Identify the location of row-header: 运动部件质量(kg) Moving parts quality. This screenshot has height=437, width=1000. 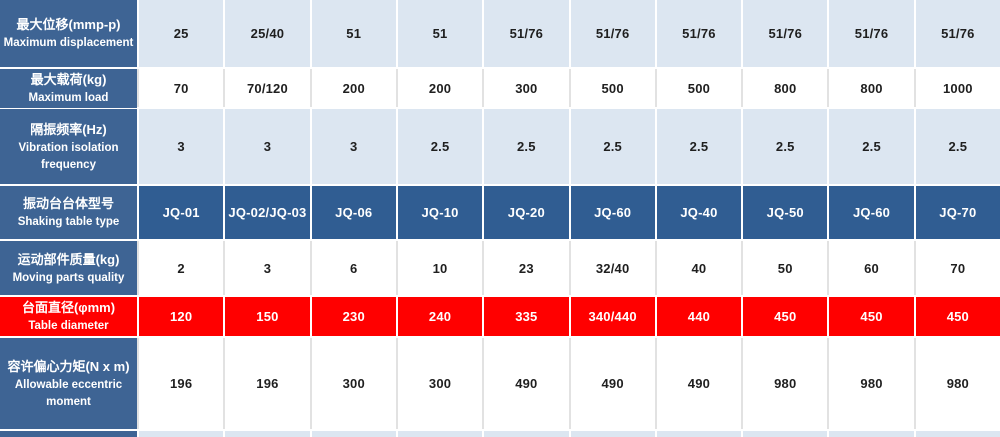
(68, 268).